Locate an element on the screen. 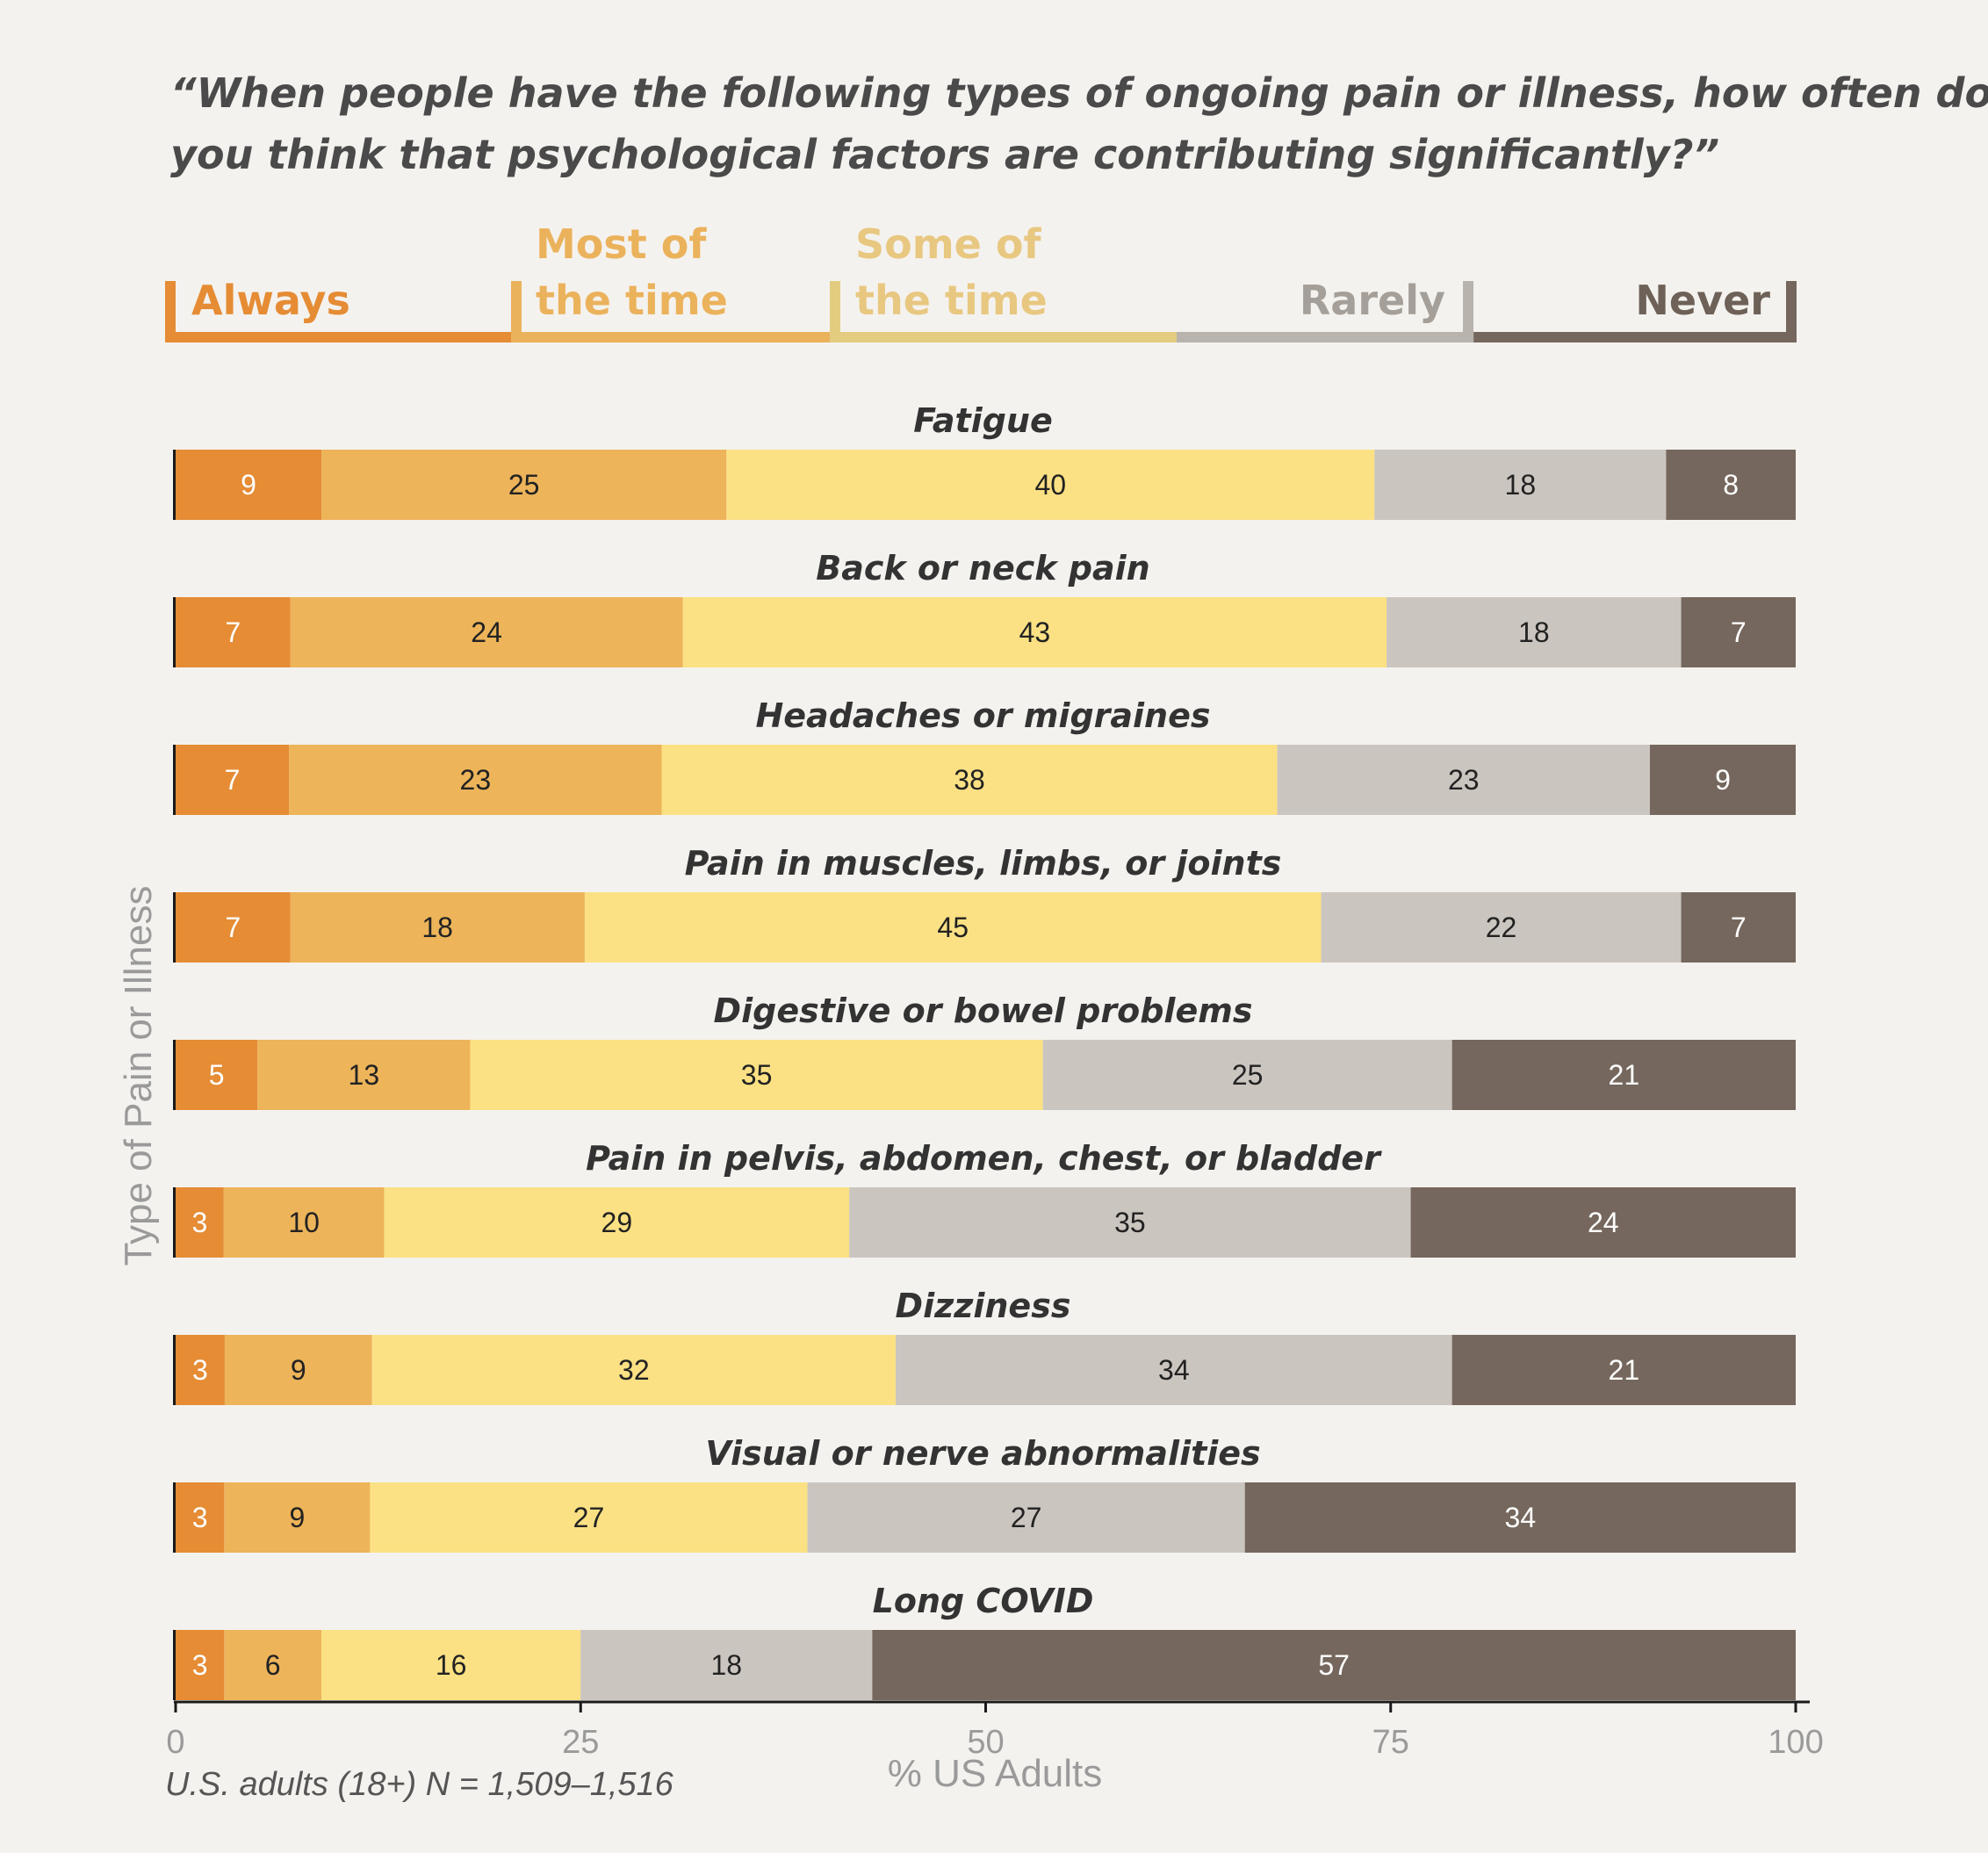 The image size is (1988, 1853). category-label: Fatigue is located at coordinates (982, 420).